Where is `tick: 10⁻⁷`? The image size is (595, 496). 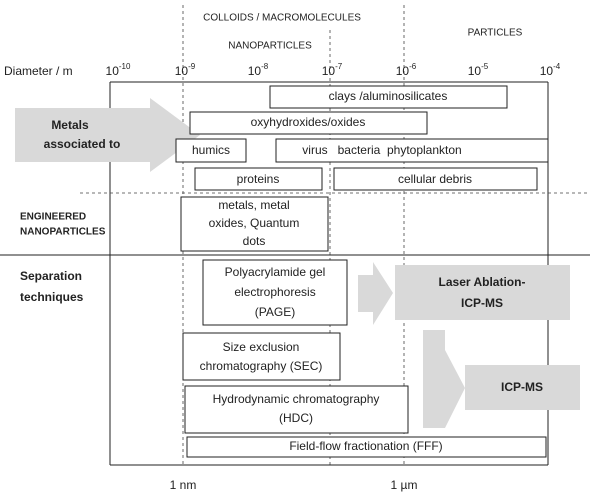
tick: 10⁻⁷ is located at coordinates (332, 70).